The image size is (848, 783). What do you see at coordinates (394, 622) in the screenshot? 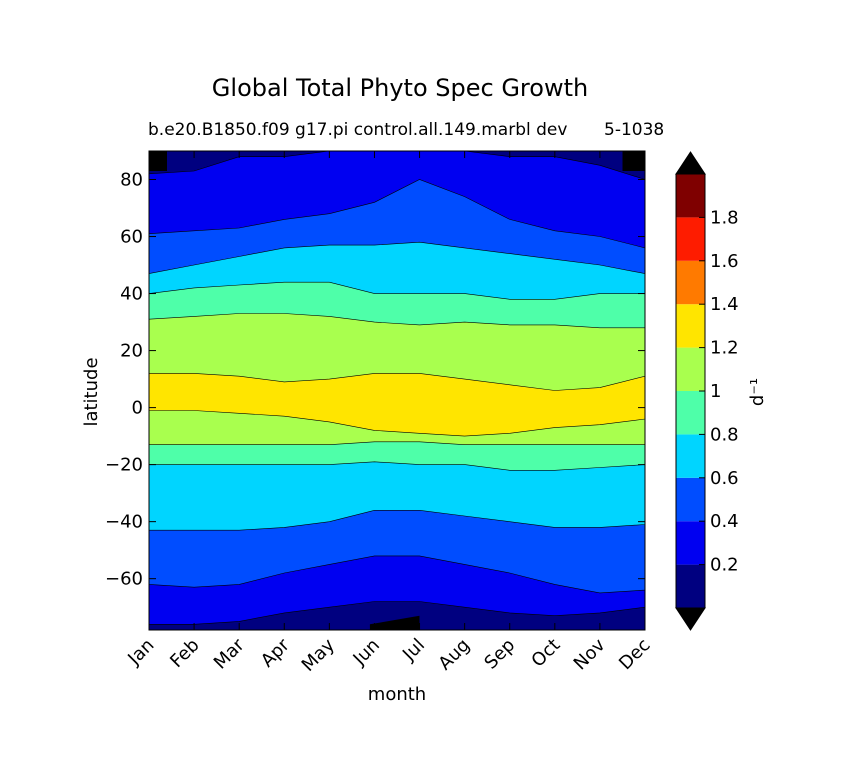
I see `under-range-s` at bounding box center [394, 622].